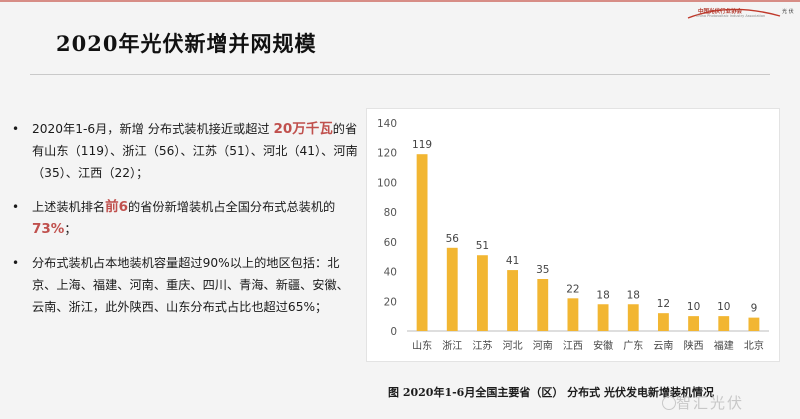  Describe the element at coordinates (393, 332) in the screenshot. I see `y-tick-label: 0` at that location.